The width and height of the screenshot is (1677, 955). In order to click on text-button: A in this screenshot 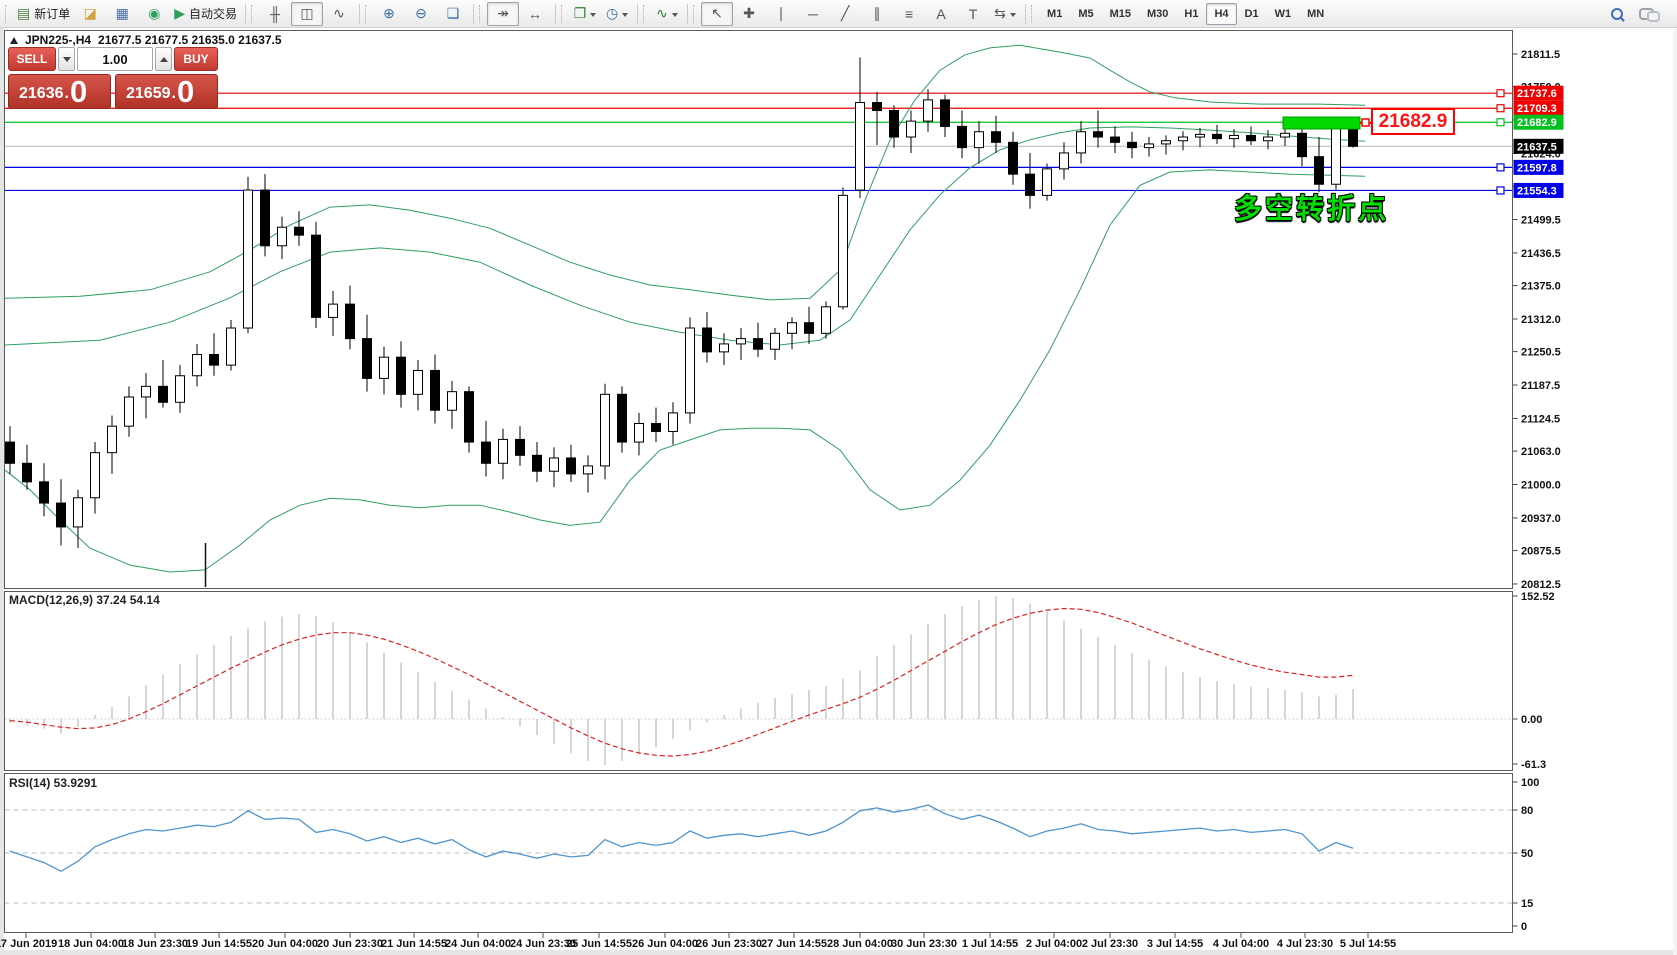, I will do `click(941, 14)`.